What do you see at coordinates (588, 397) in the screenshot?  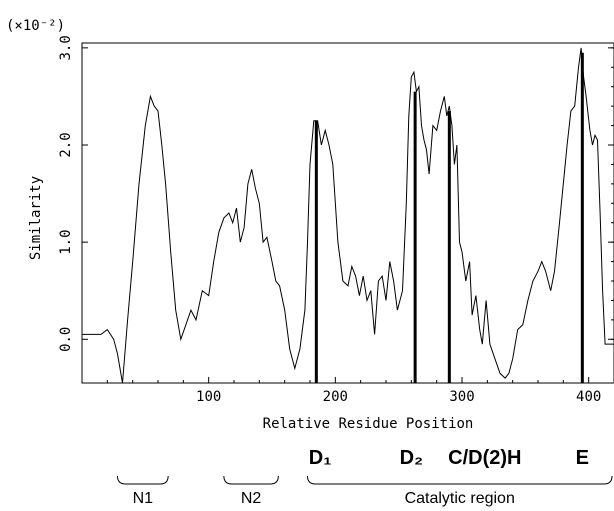 I see `x-tick-label: 400` at bounding box center [588, 397].